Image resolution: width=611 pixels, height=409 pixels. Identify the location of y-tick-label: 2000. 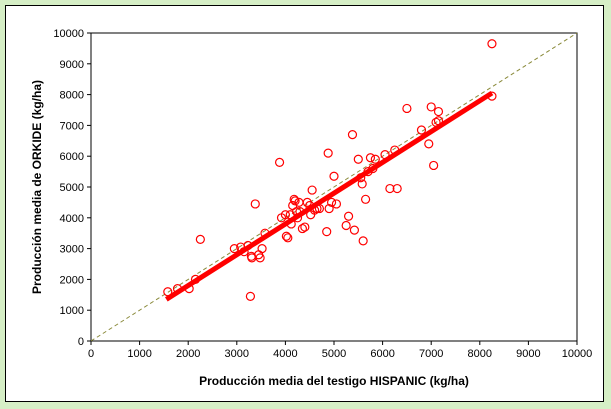
(72, 280).